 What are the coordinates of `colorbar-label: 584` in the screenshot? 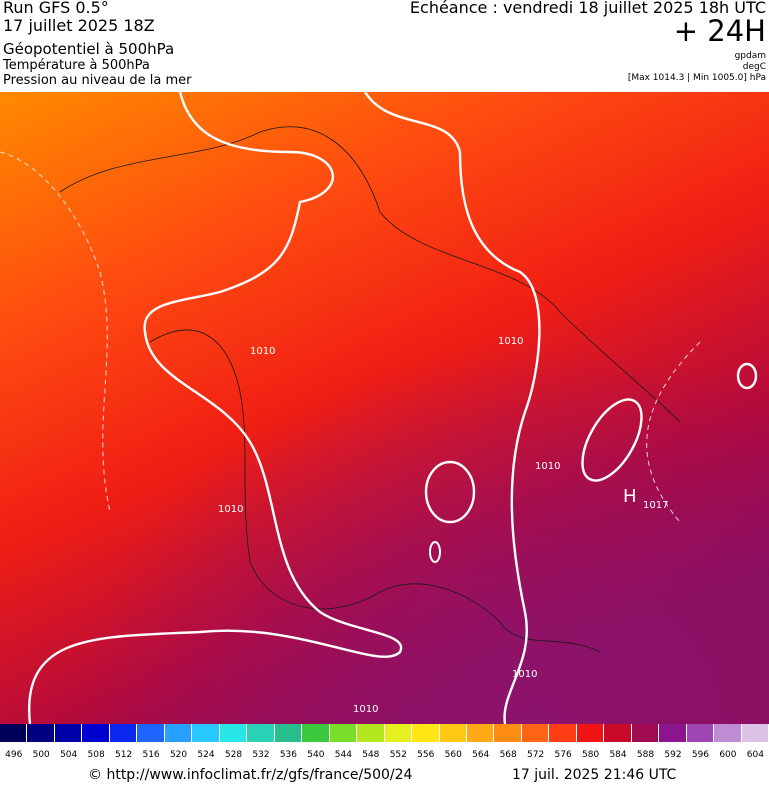 It's located at (618, 755).